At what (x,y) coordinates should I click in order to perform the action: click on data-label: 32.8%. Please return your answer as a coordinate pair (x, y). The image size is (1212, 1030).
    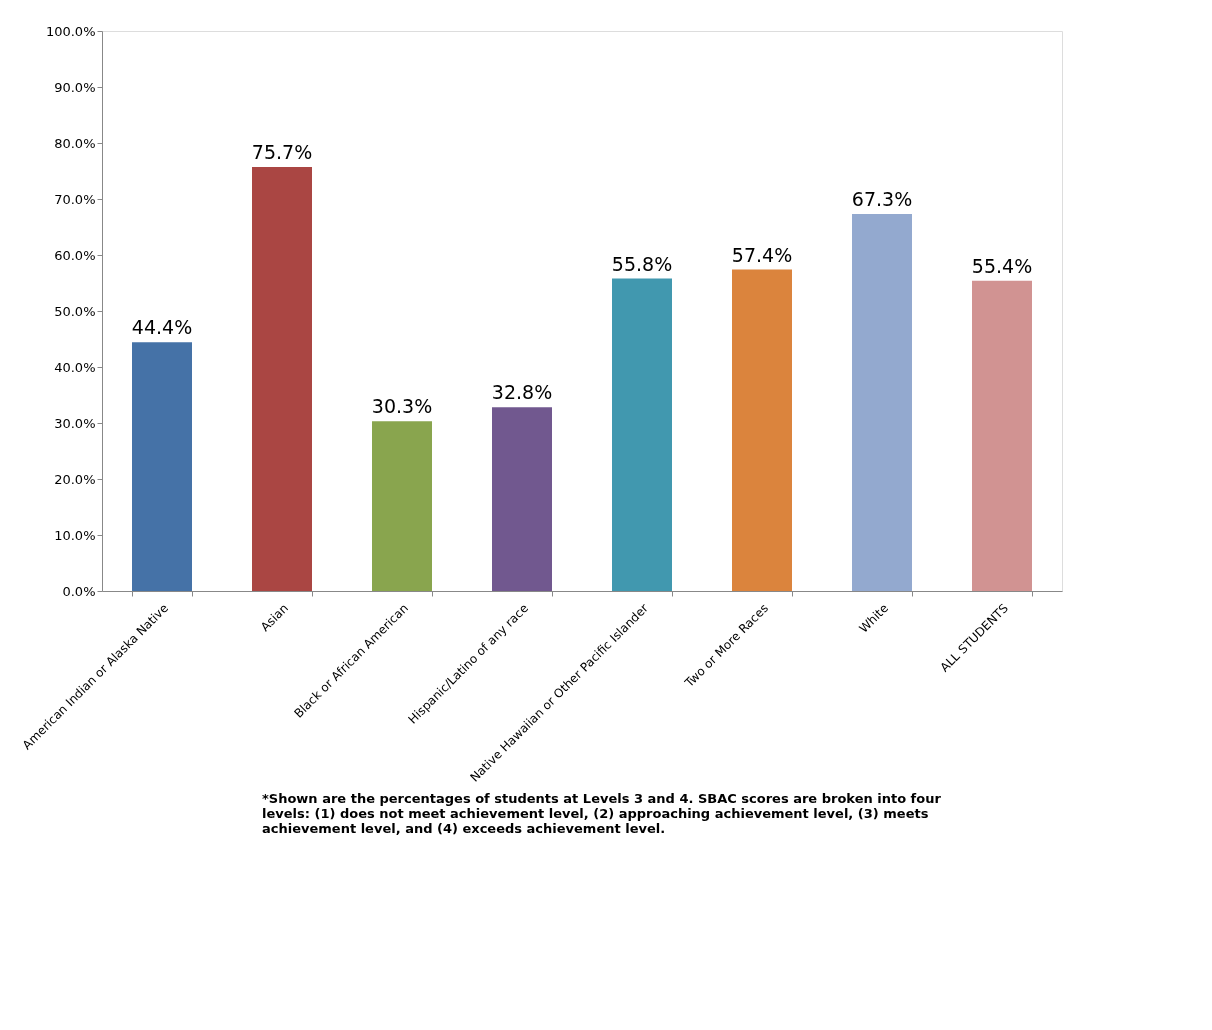
    Looking at the image, I should click on (522, 392).